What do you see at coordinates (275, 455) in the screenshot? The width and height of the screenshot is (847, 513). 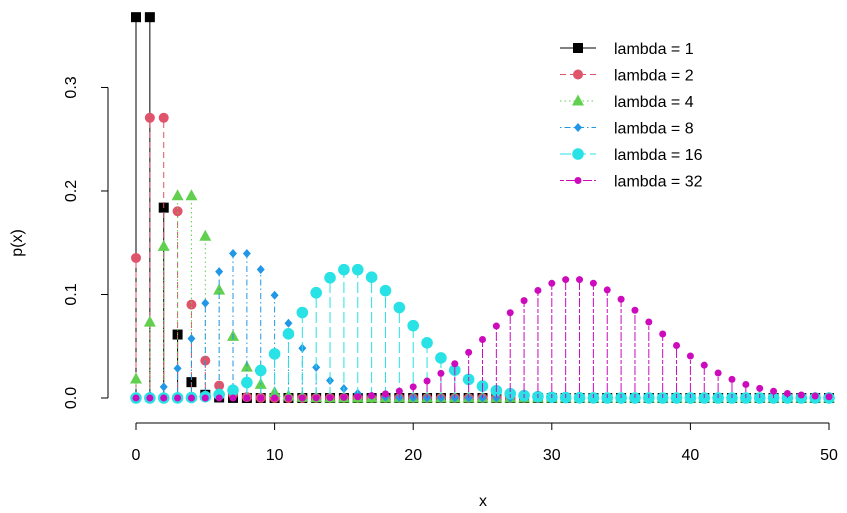 I see `x-tick-label: 10` at bounding box center [275, 455].